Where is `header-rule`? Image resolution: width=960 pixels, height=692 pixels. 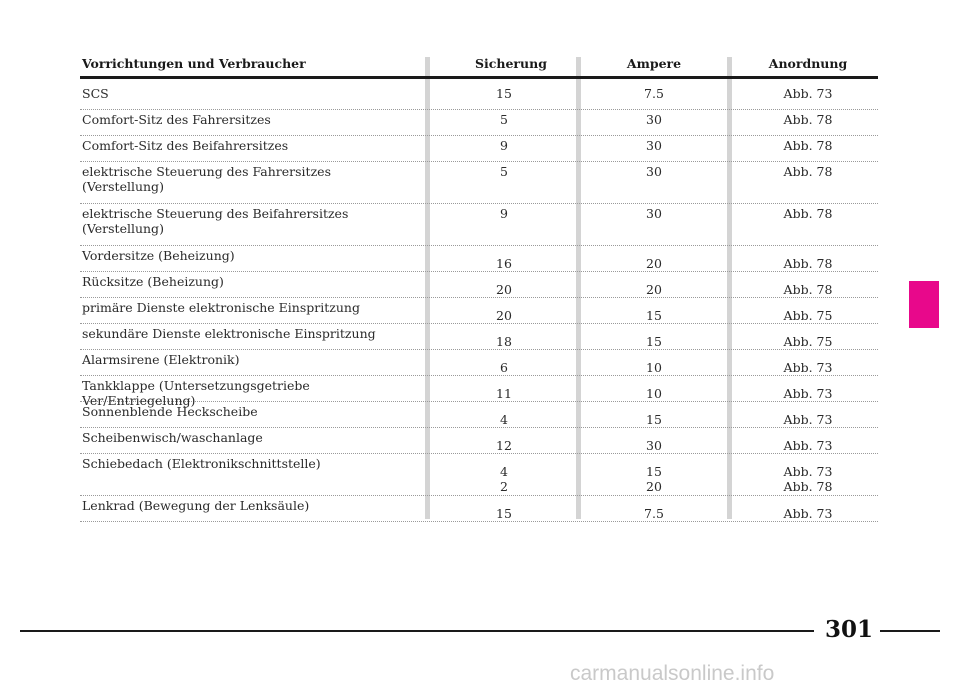
header-rule is located at coordinates (479, 77).